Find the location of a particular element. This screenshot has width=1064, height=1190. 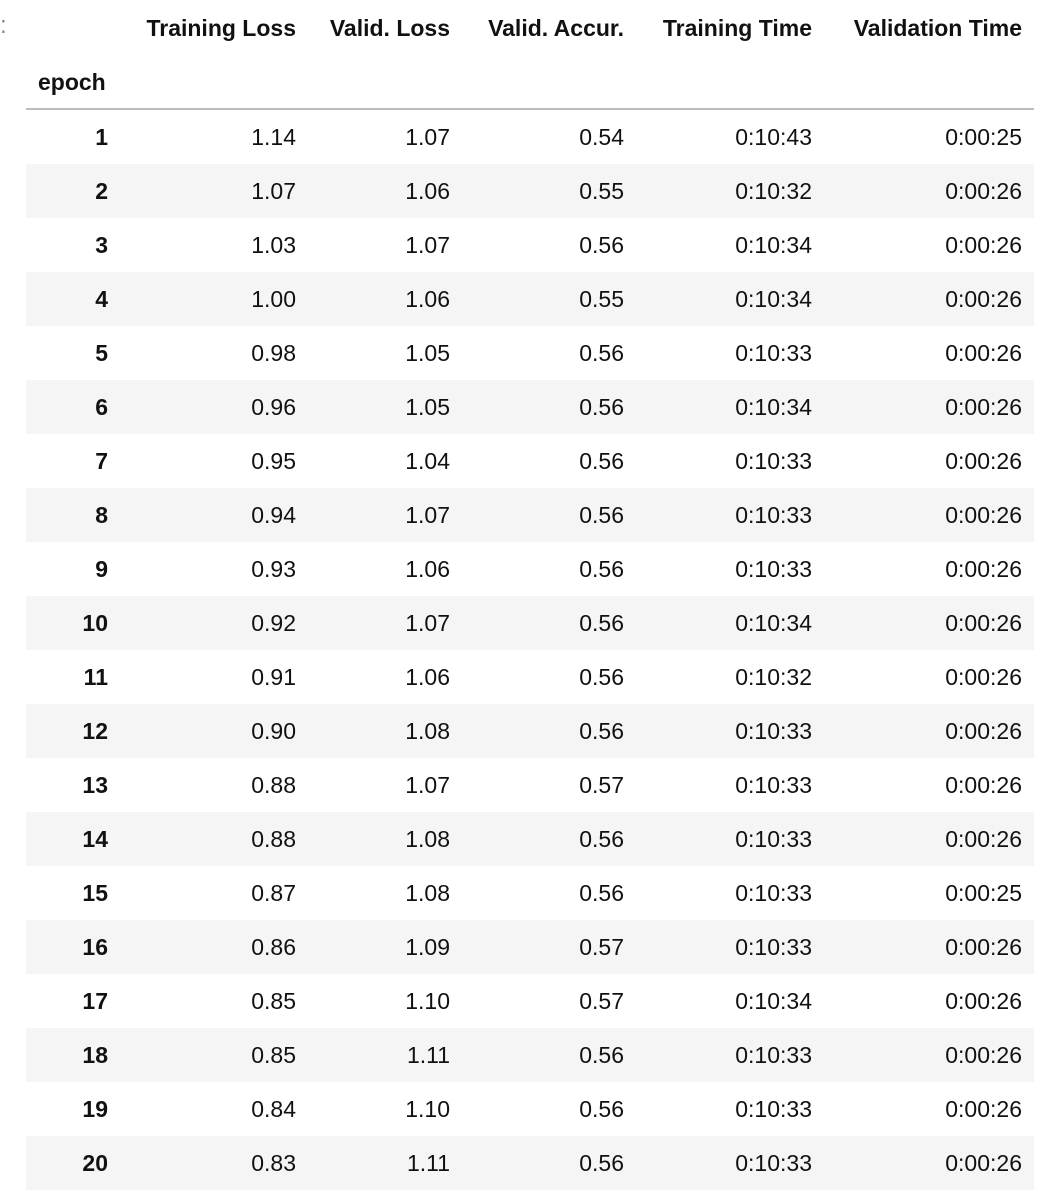

epoch-index-cell: 11 is located at coordinates (95, 676).